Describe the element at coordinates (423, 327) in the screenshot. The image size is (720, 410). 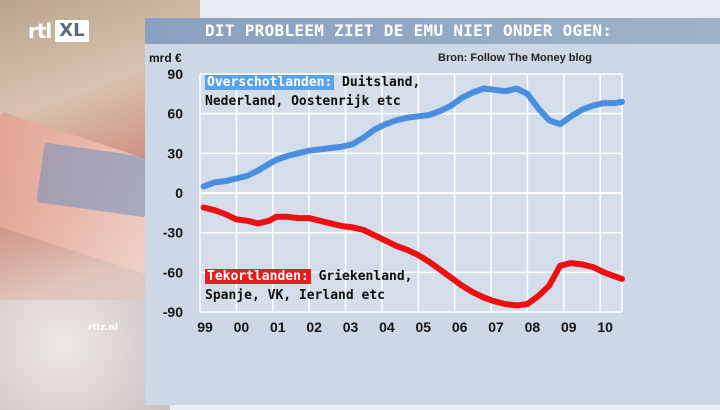
I see `x-tick-label: 05` at that location.